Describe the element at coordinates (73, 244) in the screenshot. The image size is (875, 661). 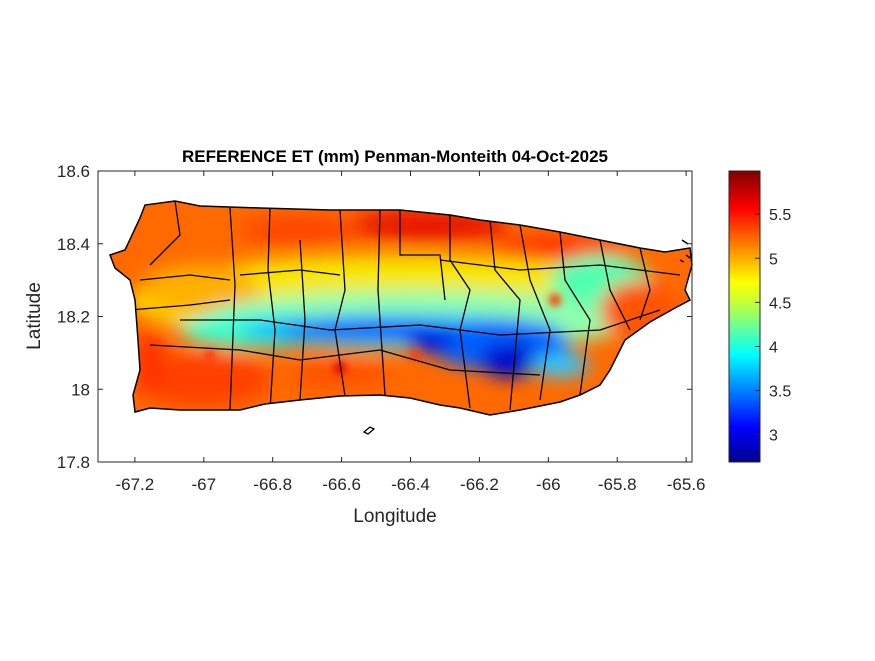
I see `y-tick-label: 18.4` at that location.